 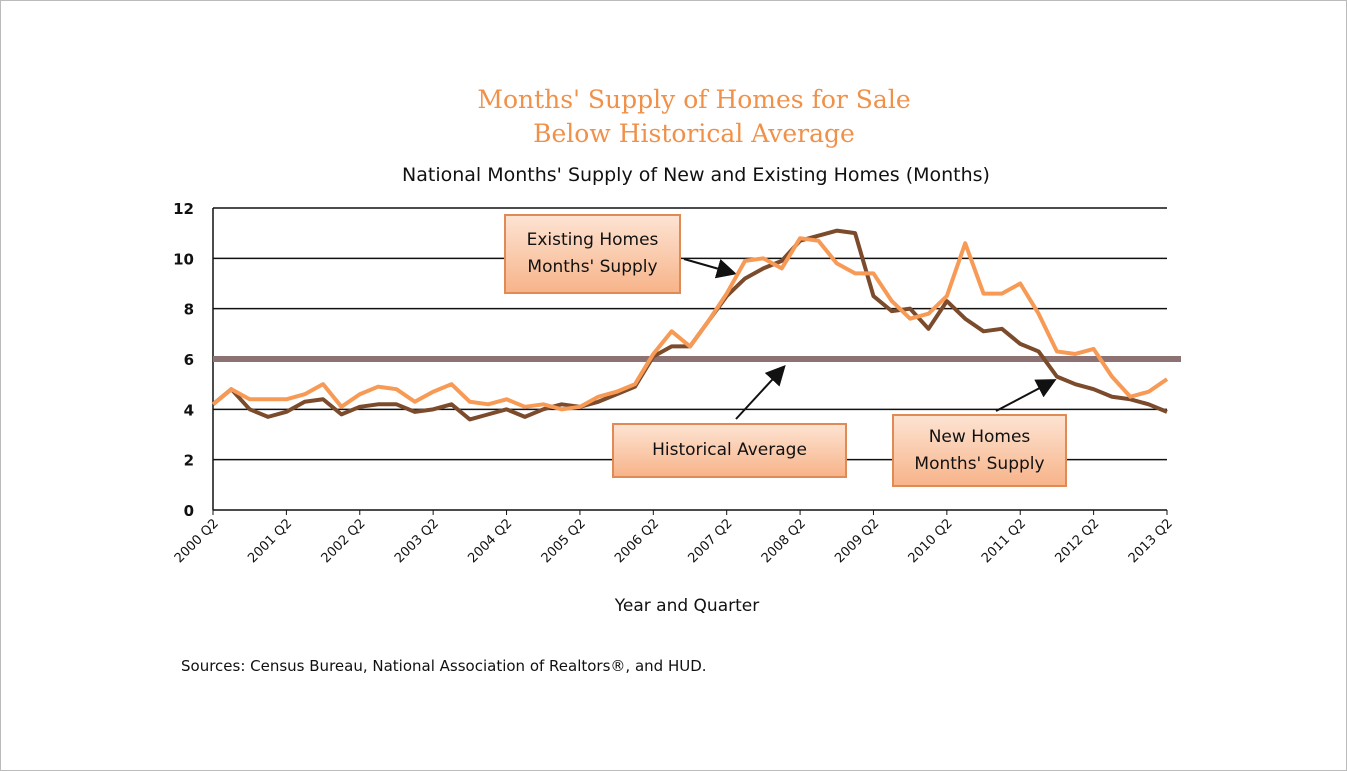 What do you see at coordinates (189, 360) in the screenshot?
I see `y-tick-label: 6` at bounding box center [189, 360].